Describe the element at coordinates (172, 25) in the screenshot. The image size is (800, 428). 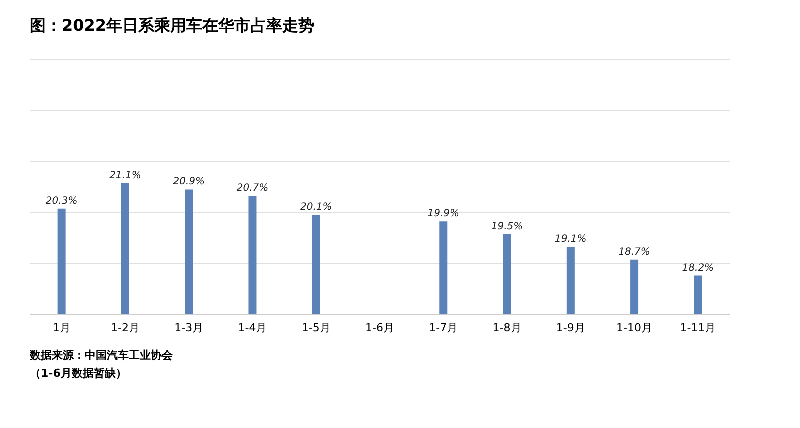
I see `chart-title: 图：2022年日系乘用车在华市占率走势` at that location.